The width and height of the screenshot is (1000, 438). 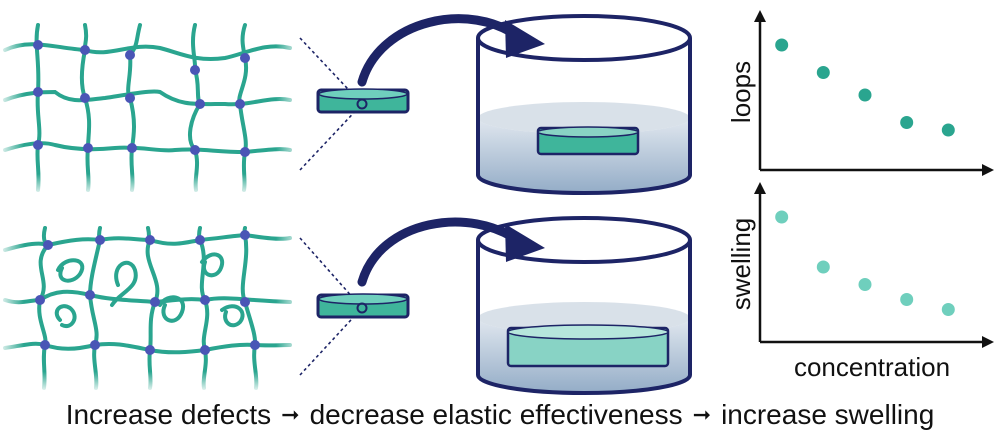 I want to click on beaker-top, so click(x=584, y=104).